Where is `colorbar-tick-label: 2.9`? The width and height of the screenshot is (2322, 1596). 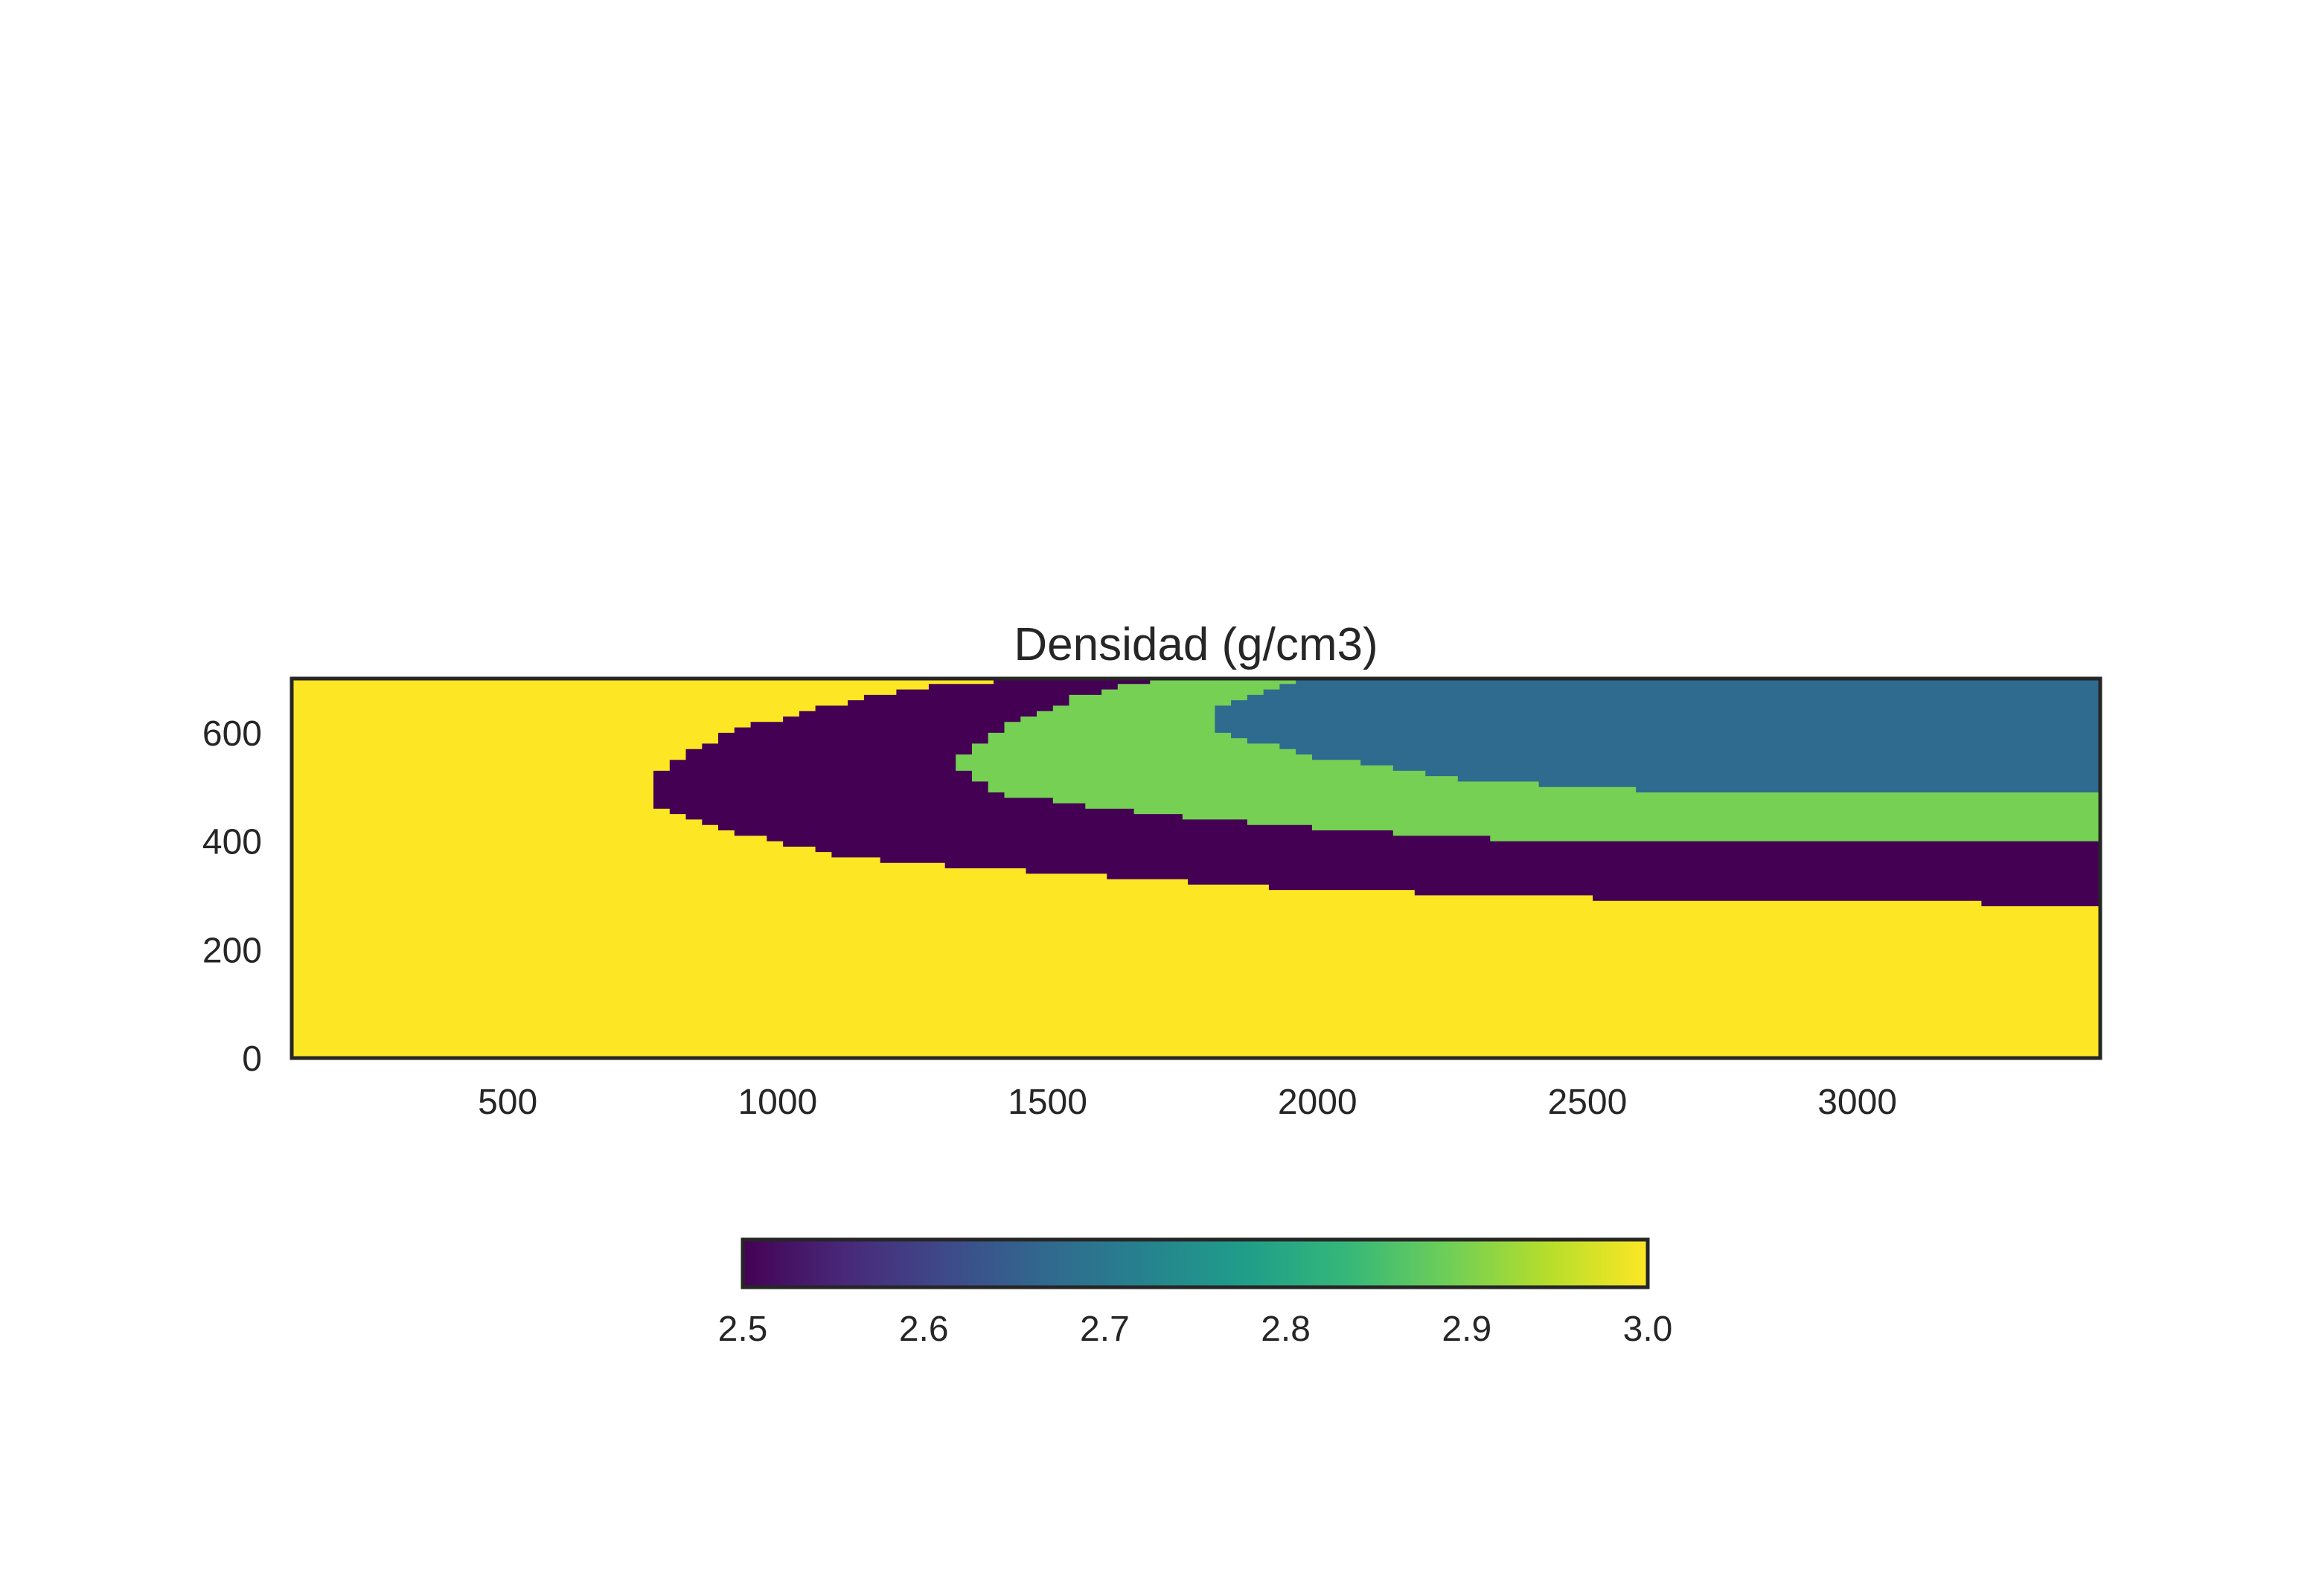 colorbar-tick-label: 2.9 is located at coordinates (1467, 1329).